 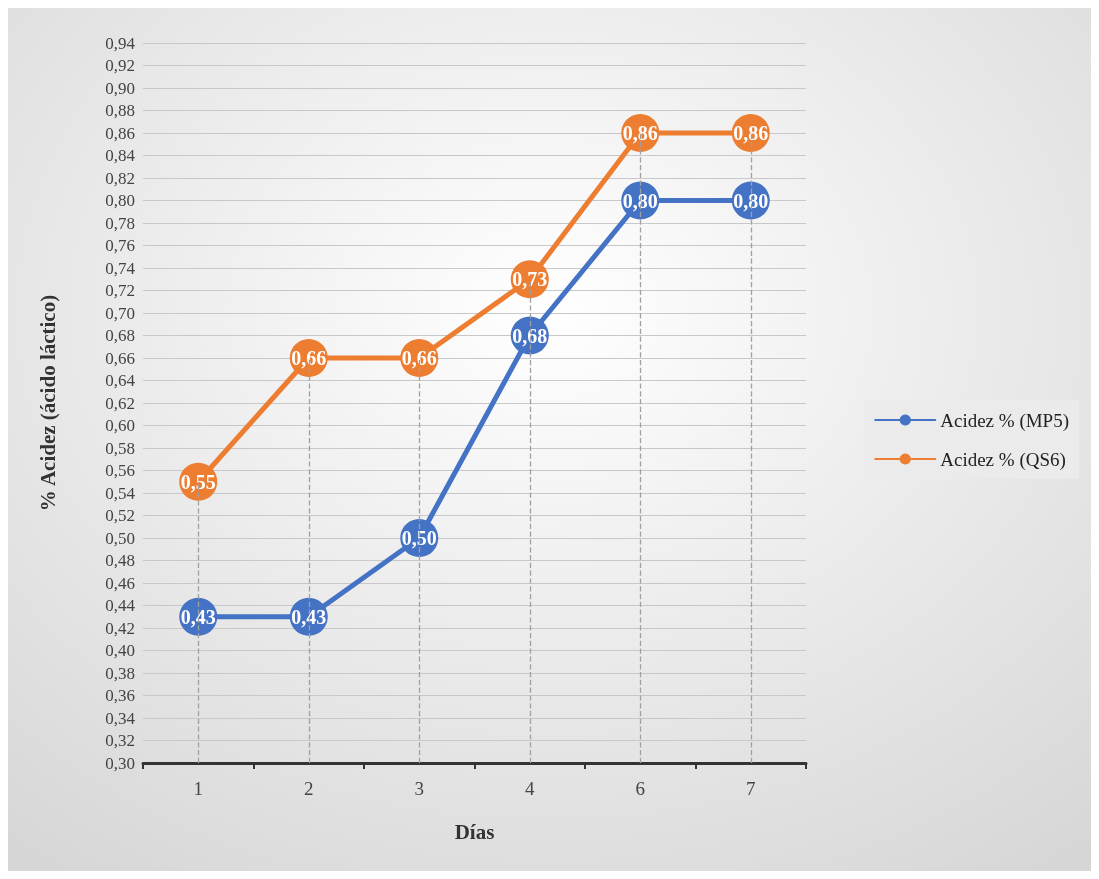 I want to click on y-tick-label: 0,60, so click(x=120, y=425).